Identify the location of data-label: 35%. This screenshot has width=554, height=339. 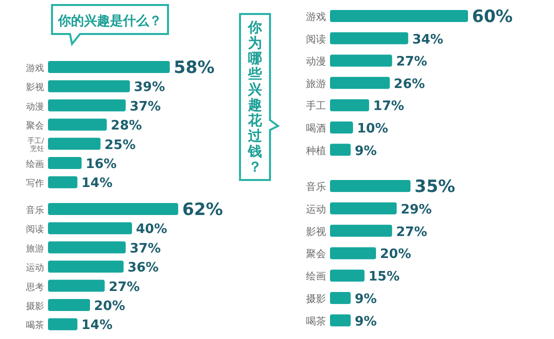
(435, 187).